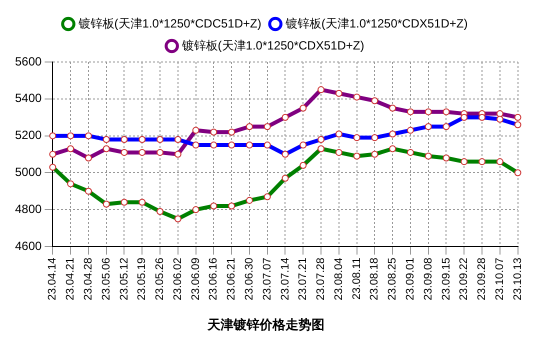  What do you see at coordinates (28, 98) in the screenshot?
I see `y-tick-label: 5400` at bounding box center [28, 98].